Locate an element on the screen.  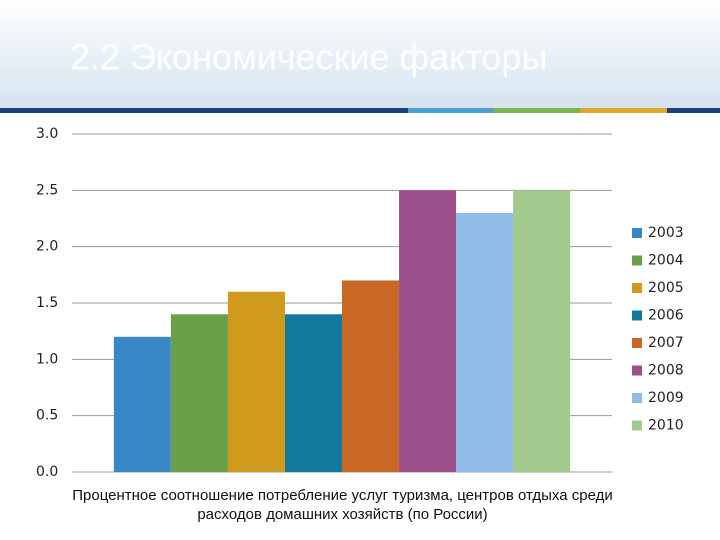
legend-label: 2006 is located at coordinates (666, 316).